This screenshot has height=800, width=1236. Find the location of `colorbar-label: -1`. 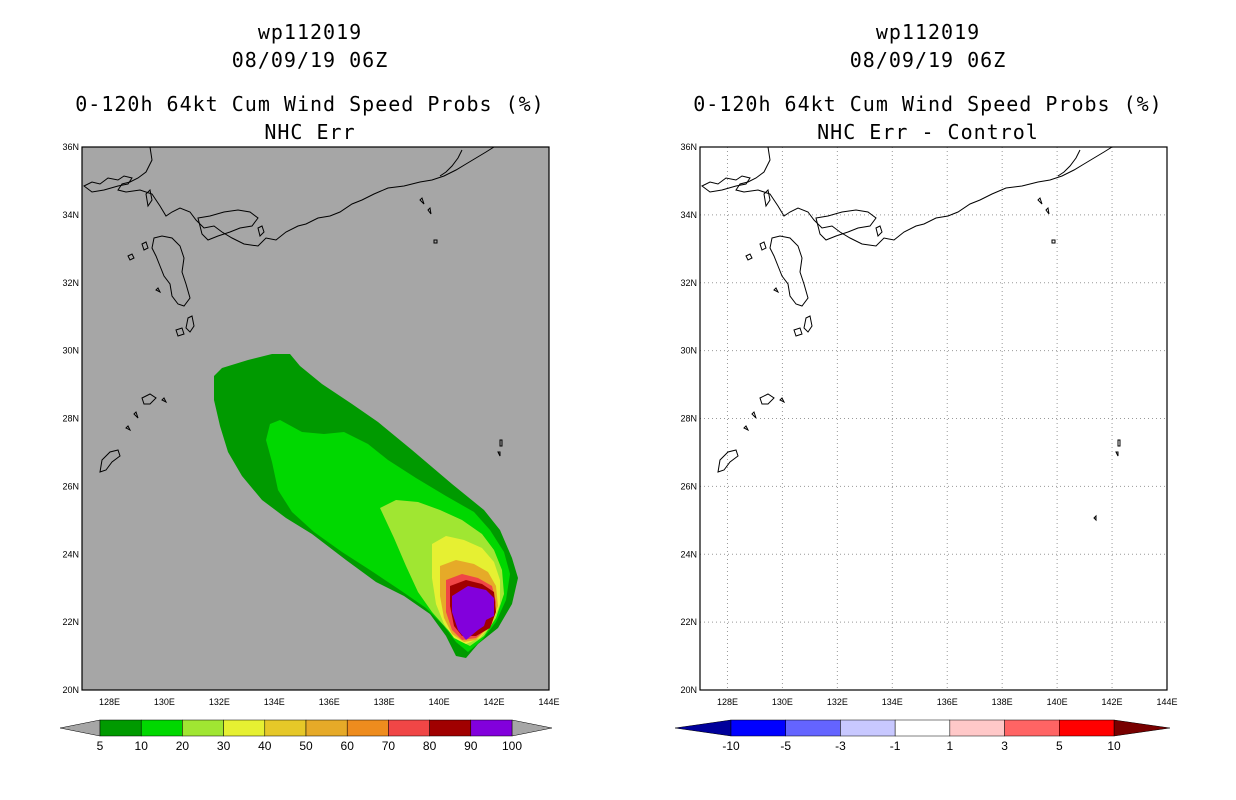

colorbar-label: -1 is located at coordinates (895, 746).